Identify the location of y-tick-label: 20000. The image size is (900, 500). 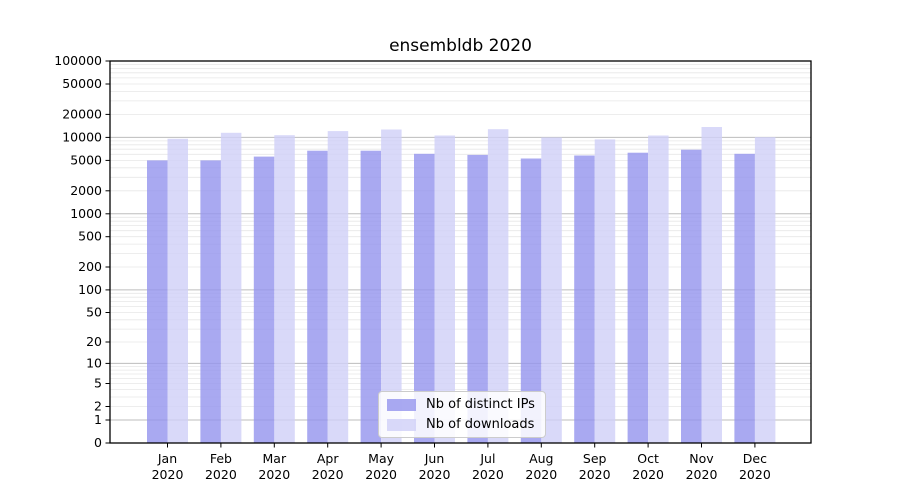
(82, 113).